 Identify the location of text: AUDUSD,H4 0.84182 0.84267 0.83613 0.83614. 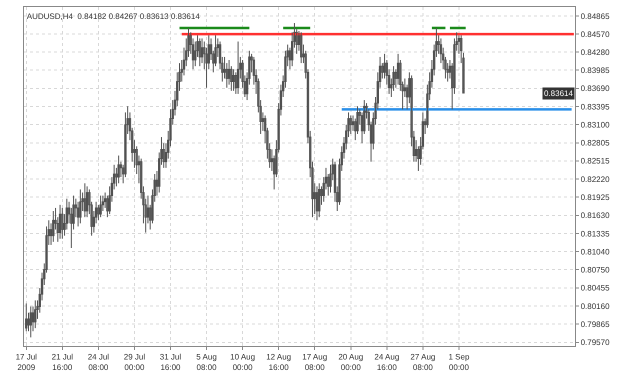
(113, 16).